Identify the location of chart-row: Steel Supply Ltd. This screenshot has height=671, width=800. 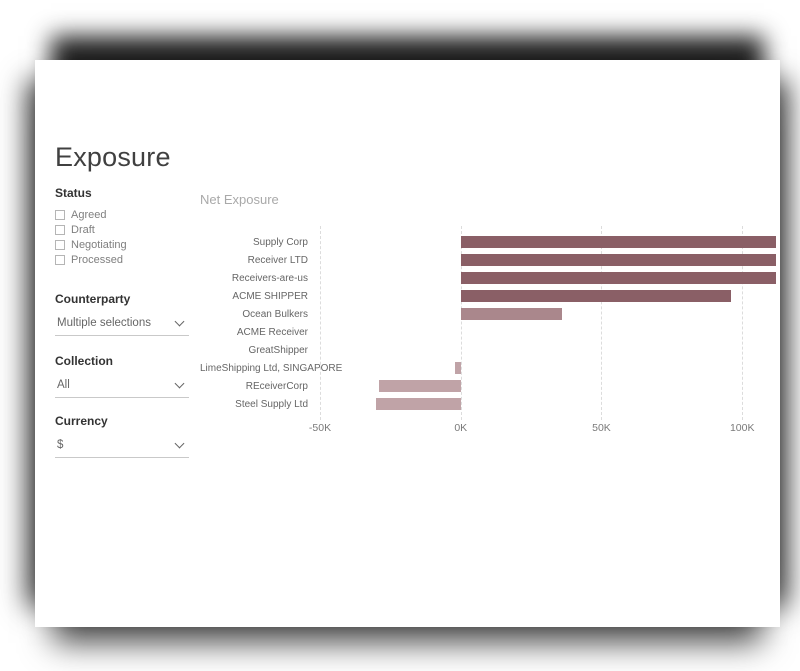
(488, 404).